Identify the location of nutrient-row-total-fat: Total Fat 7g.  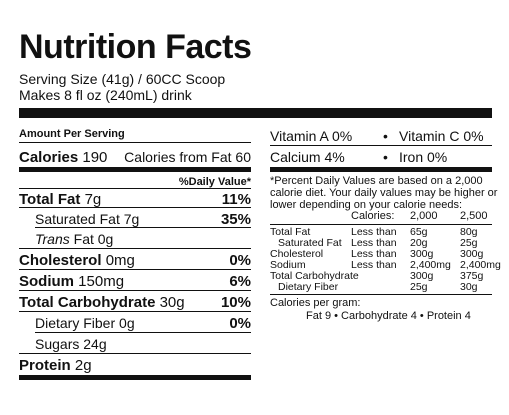
(60, 199).